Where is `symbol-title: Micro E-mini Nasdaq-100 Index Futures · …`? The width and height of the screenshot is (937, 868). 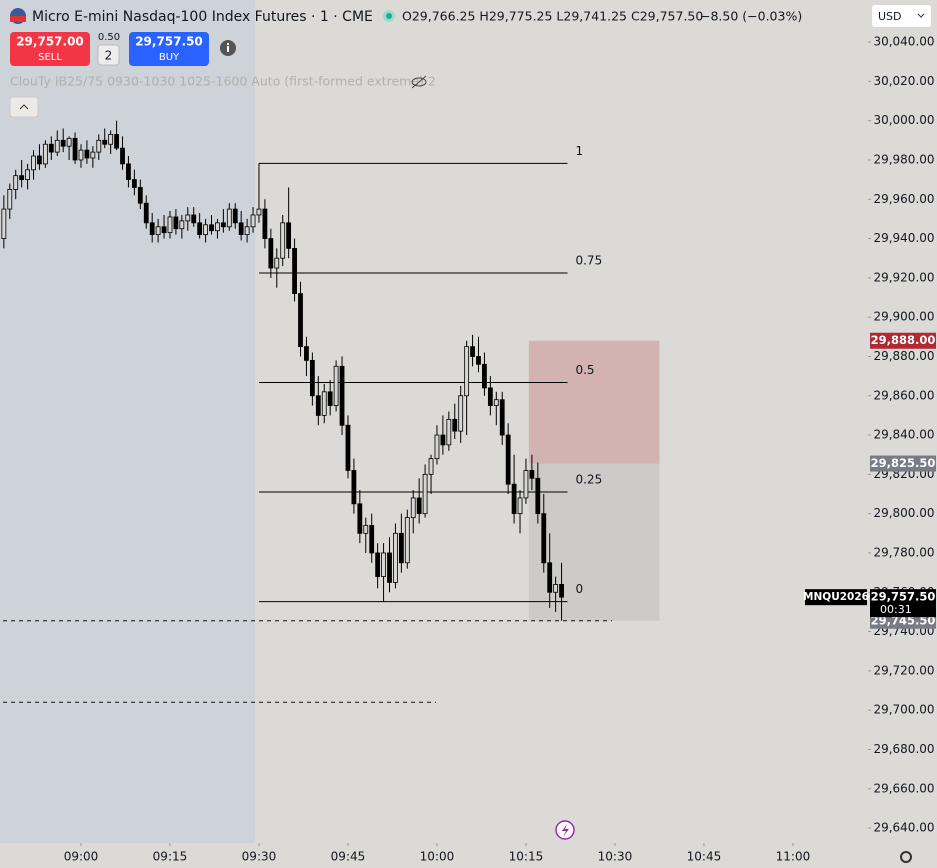
symbol-title: Micro E-mini Nasdaq-100 Index Futures · … is located at coordinates (202, 17).